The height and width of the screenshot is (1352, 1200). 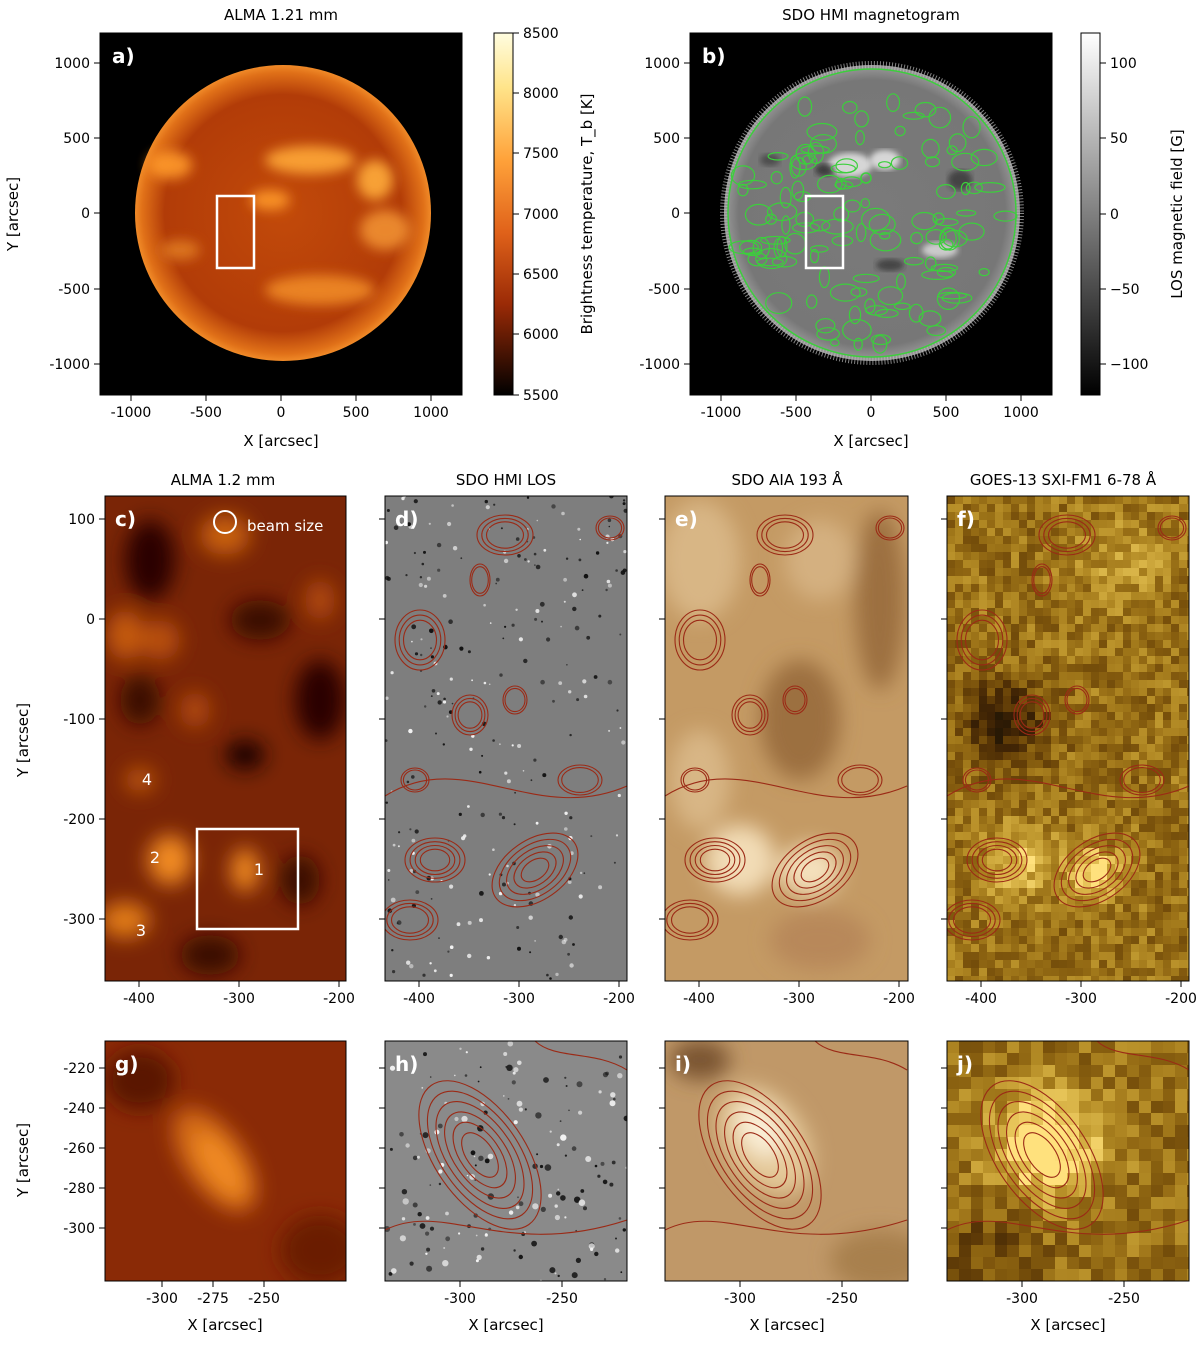 What do you see at coordinates (79, 920) in the screenshot?
I see `y-tick-label: -300` at bounding box center [79, 920].